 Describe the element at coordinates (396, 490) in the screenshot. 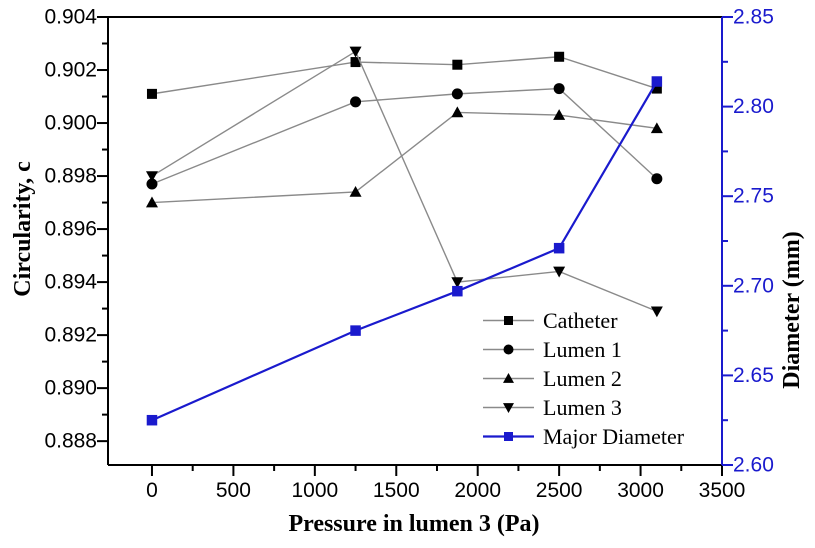

I see `x-tick-label: 1500` at that location.